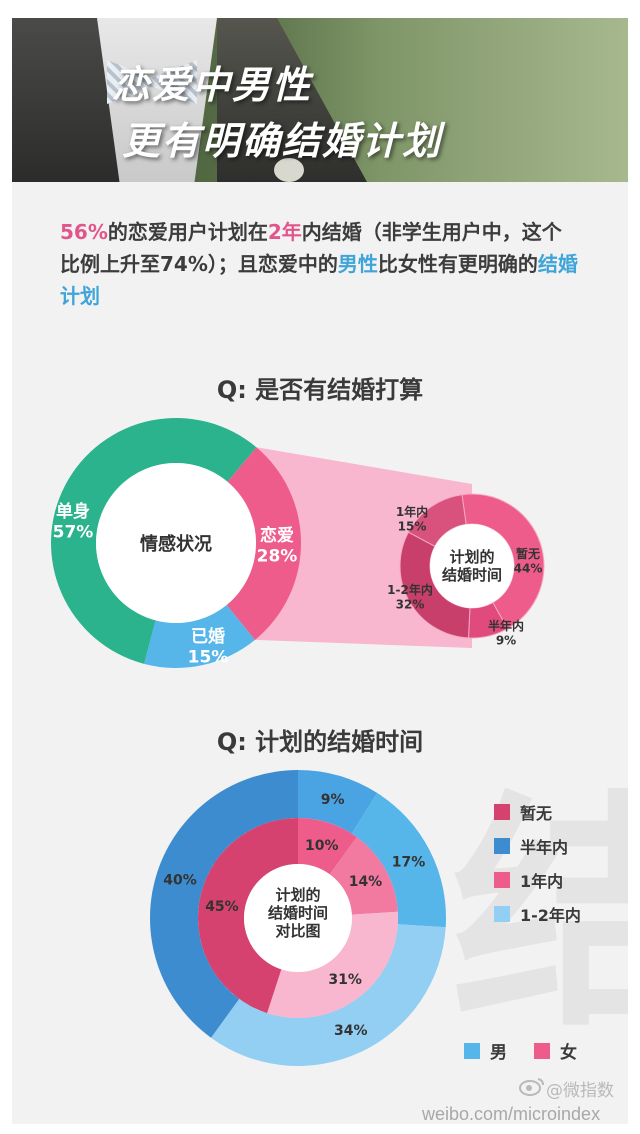 The image size is (640, 1134). I want to click on legend-male: 男, so click(485, 1050).